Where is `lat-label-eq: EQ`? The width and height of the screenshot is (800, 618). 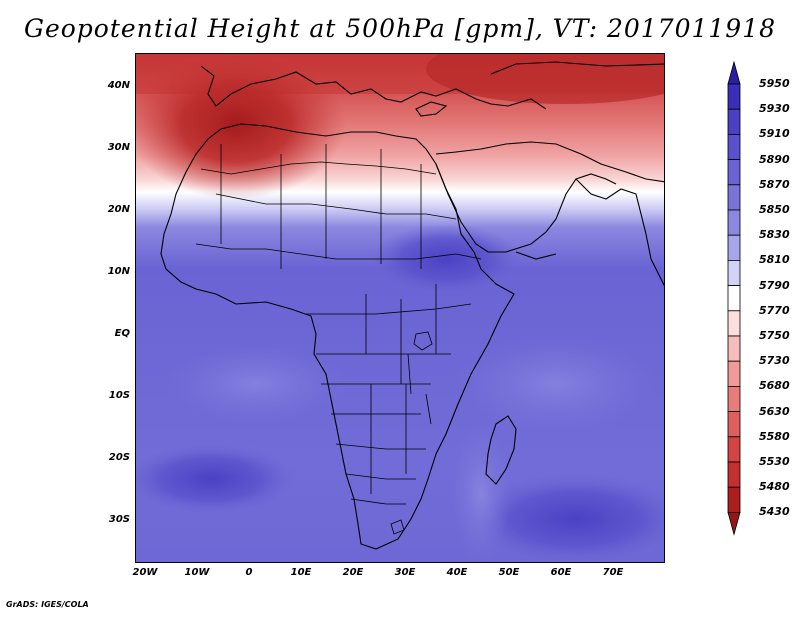
lat-label-eq: EQ is located at coordinates (122, 333).